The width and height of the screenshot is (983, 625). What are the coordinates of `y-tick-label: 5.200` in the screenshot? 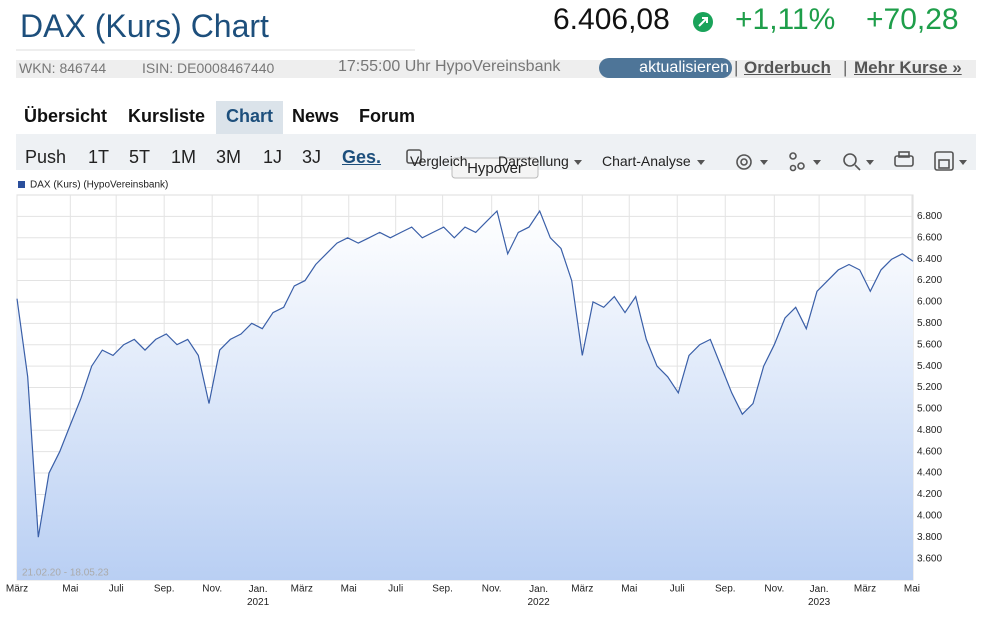 It's located at (929, 387).